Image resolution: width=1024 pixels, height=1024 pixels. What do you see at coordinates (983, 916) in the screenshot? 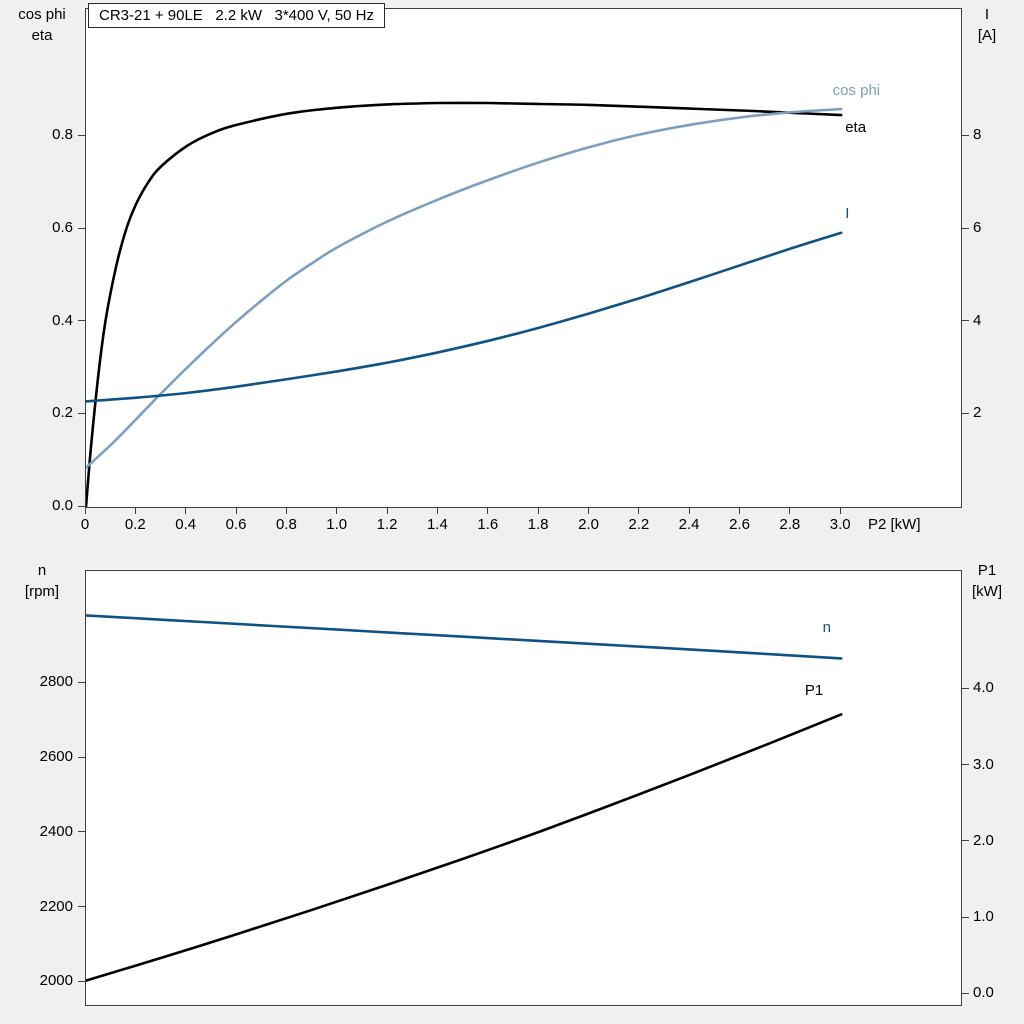
I see `right-tick-label: 1.0` at bounding box center [983, 916].